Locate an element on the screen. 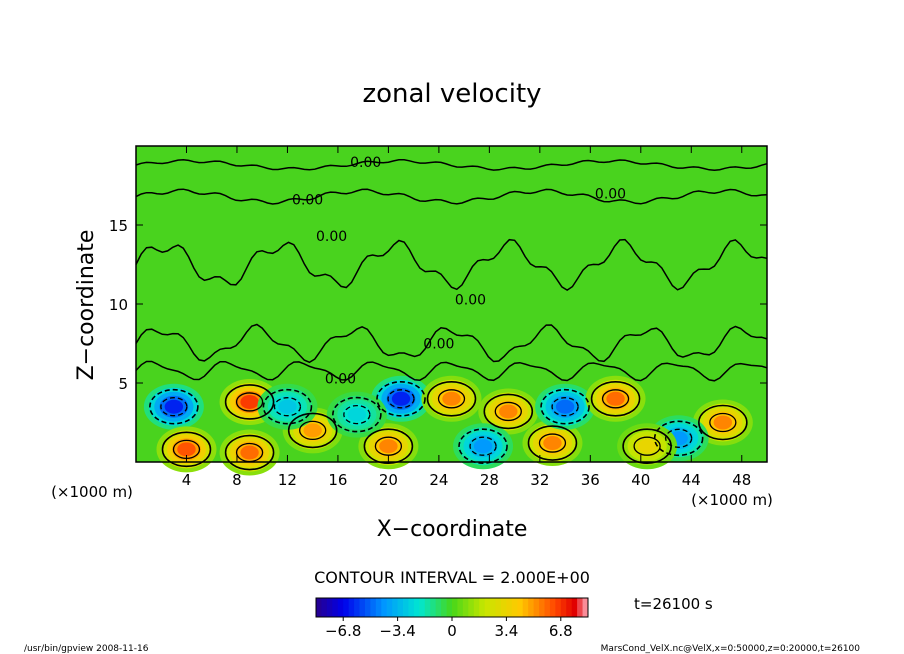 The height and width of the screenshot is (654, 904). x-unit-right: (×1000 m) is located at coordinates (732, 500).